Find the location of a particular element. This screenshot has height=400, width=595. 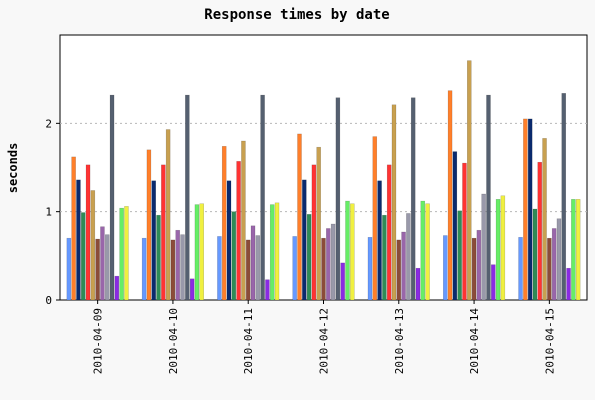

x-tick-label: 2010-04-15 is located at coordinates (549, 341).